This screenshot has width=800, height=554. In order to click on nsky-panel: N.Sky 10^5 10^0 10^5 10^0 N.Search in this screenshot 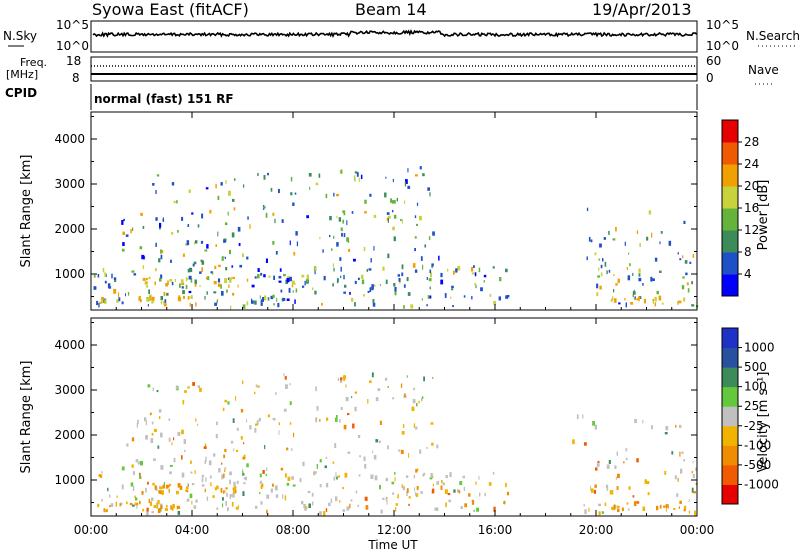, I will do `click(401, 35)`.